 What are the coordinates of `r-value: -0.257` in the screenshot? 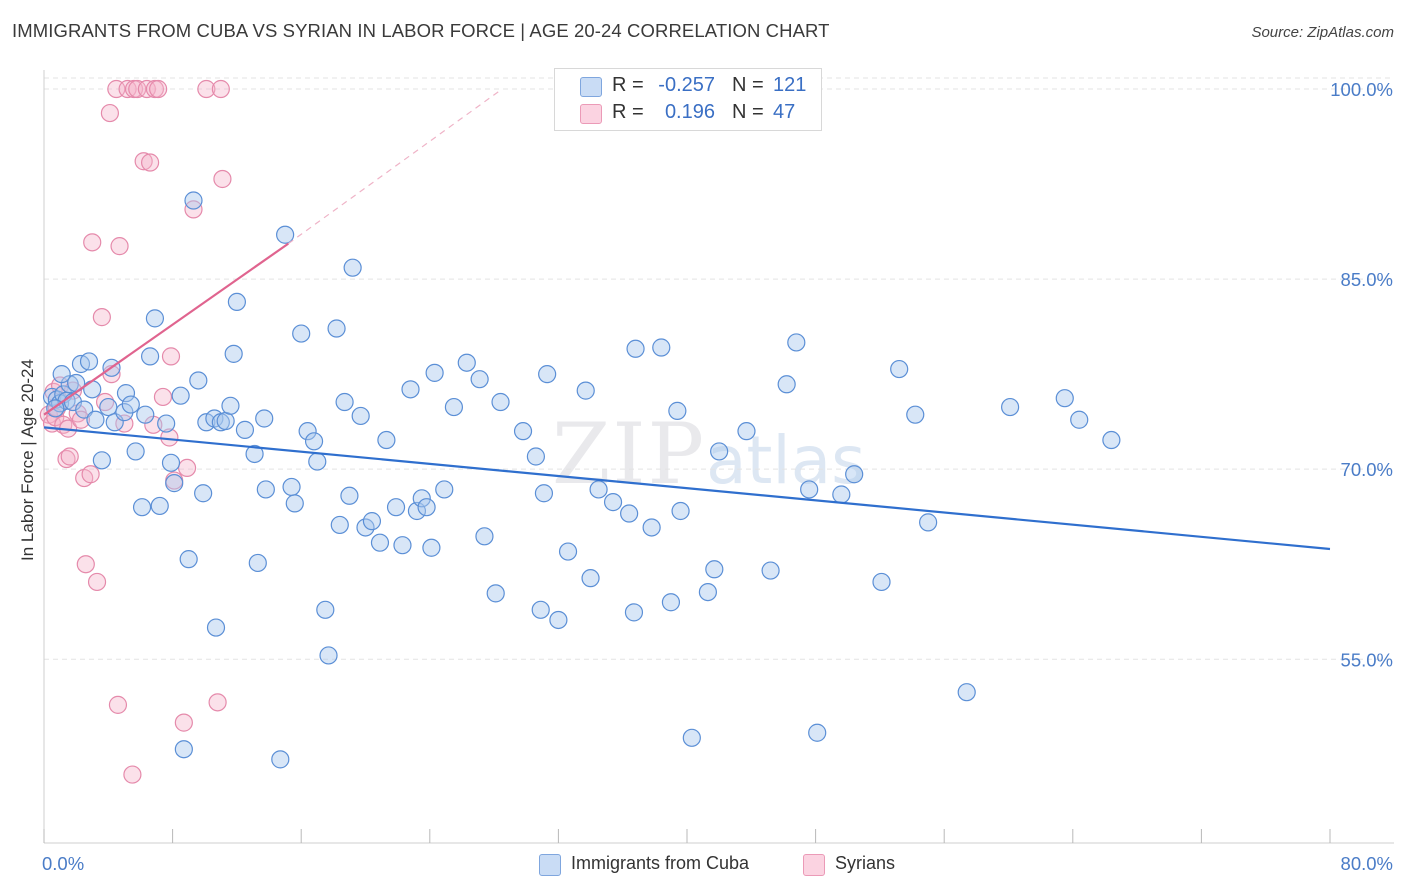 It's located at (686, 85).